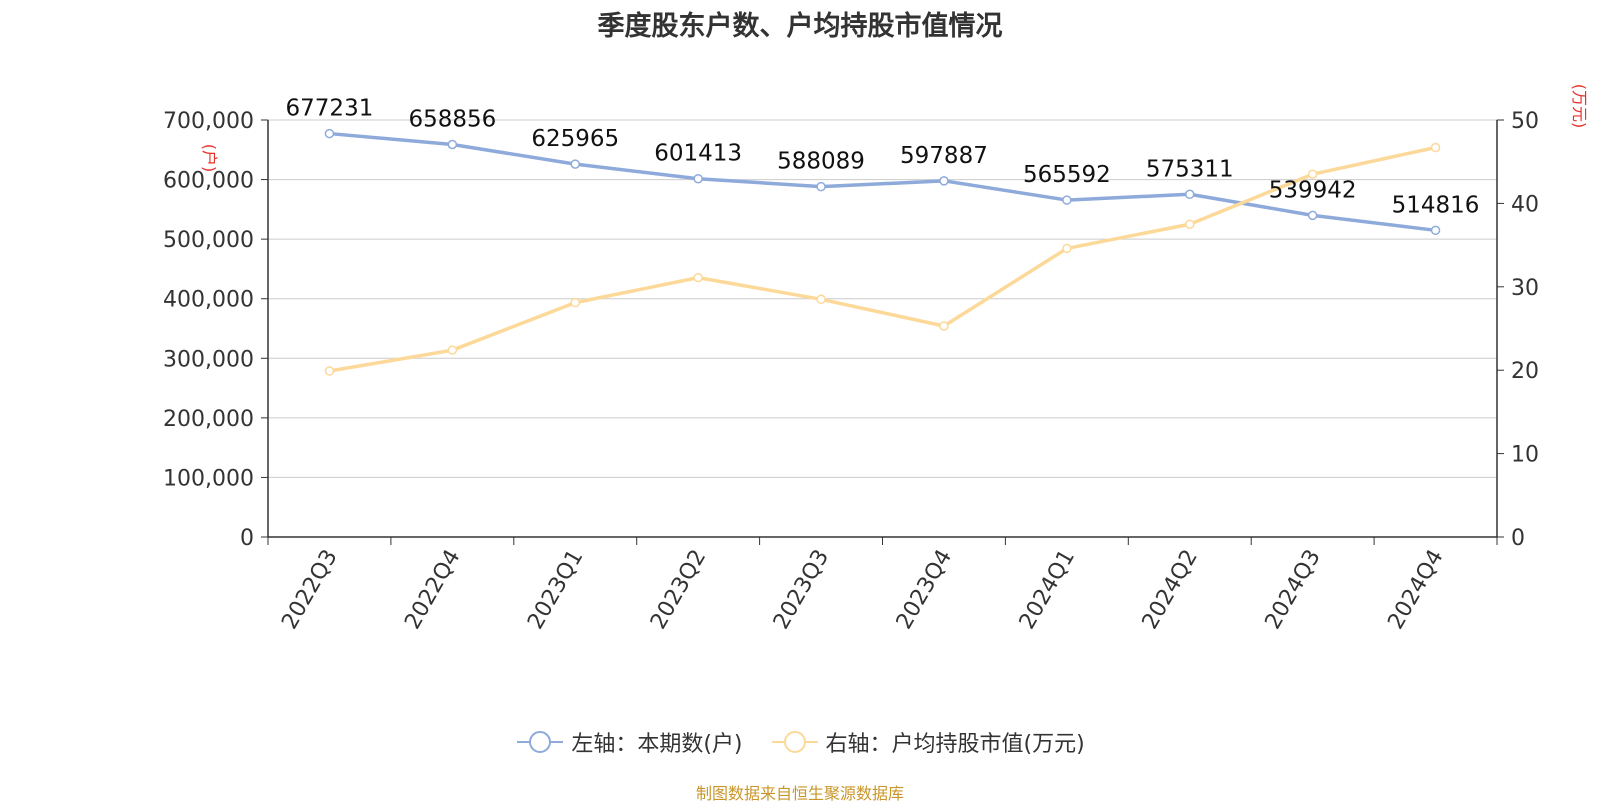  I want to click on x-tick-label: 2023Q1, so click(555, 590).